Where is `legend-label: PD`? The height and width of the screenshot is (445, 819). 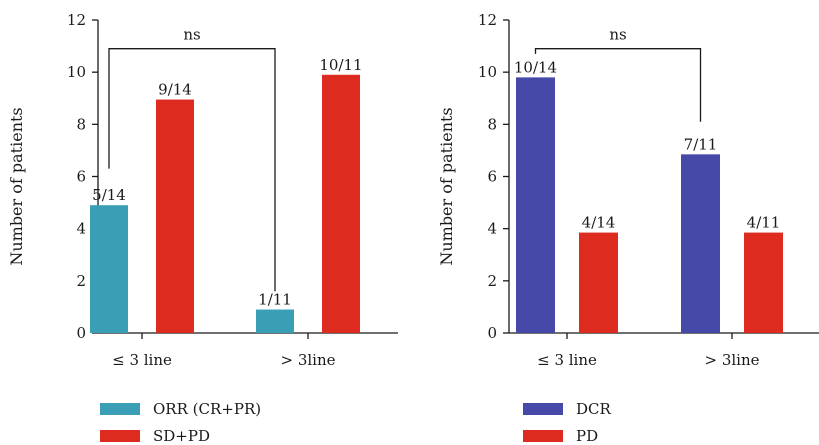 legend-label: PD is located at coordinates (587, 436).